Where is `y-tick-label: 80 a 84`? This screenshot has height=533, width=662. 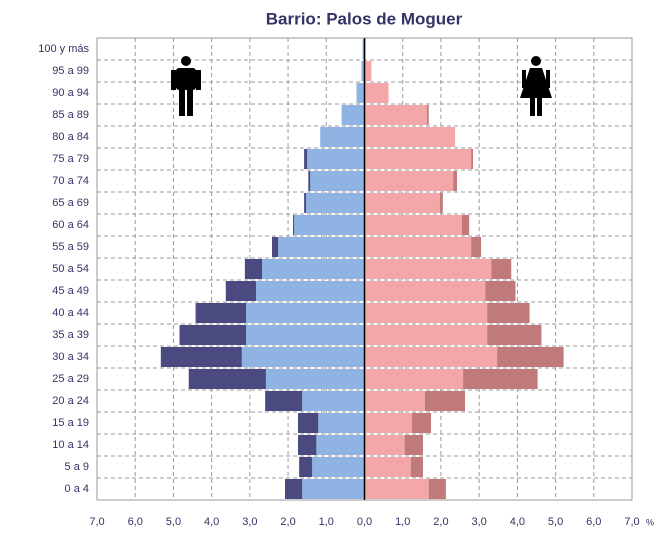 y-tick-label: 80 a 84 is located at coordinates (70, 137).